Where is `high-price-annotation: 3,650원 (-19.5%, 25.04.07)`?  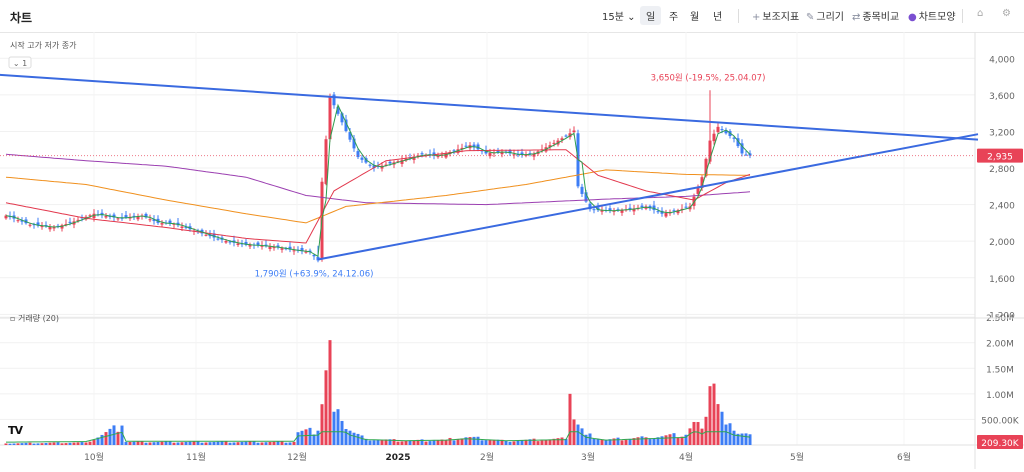
high-price-annotation: 3,650원 (-19.5%, 25.04.07) is located at coordinates (708, 78).